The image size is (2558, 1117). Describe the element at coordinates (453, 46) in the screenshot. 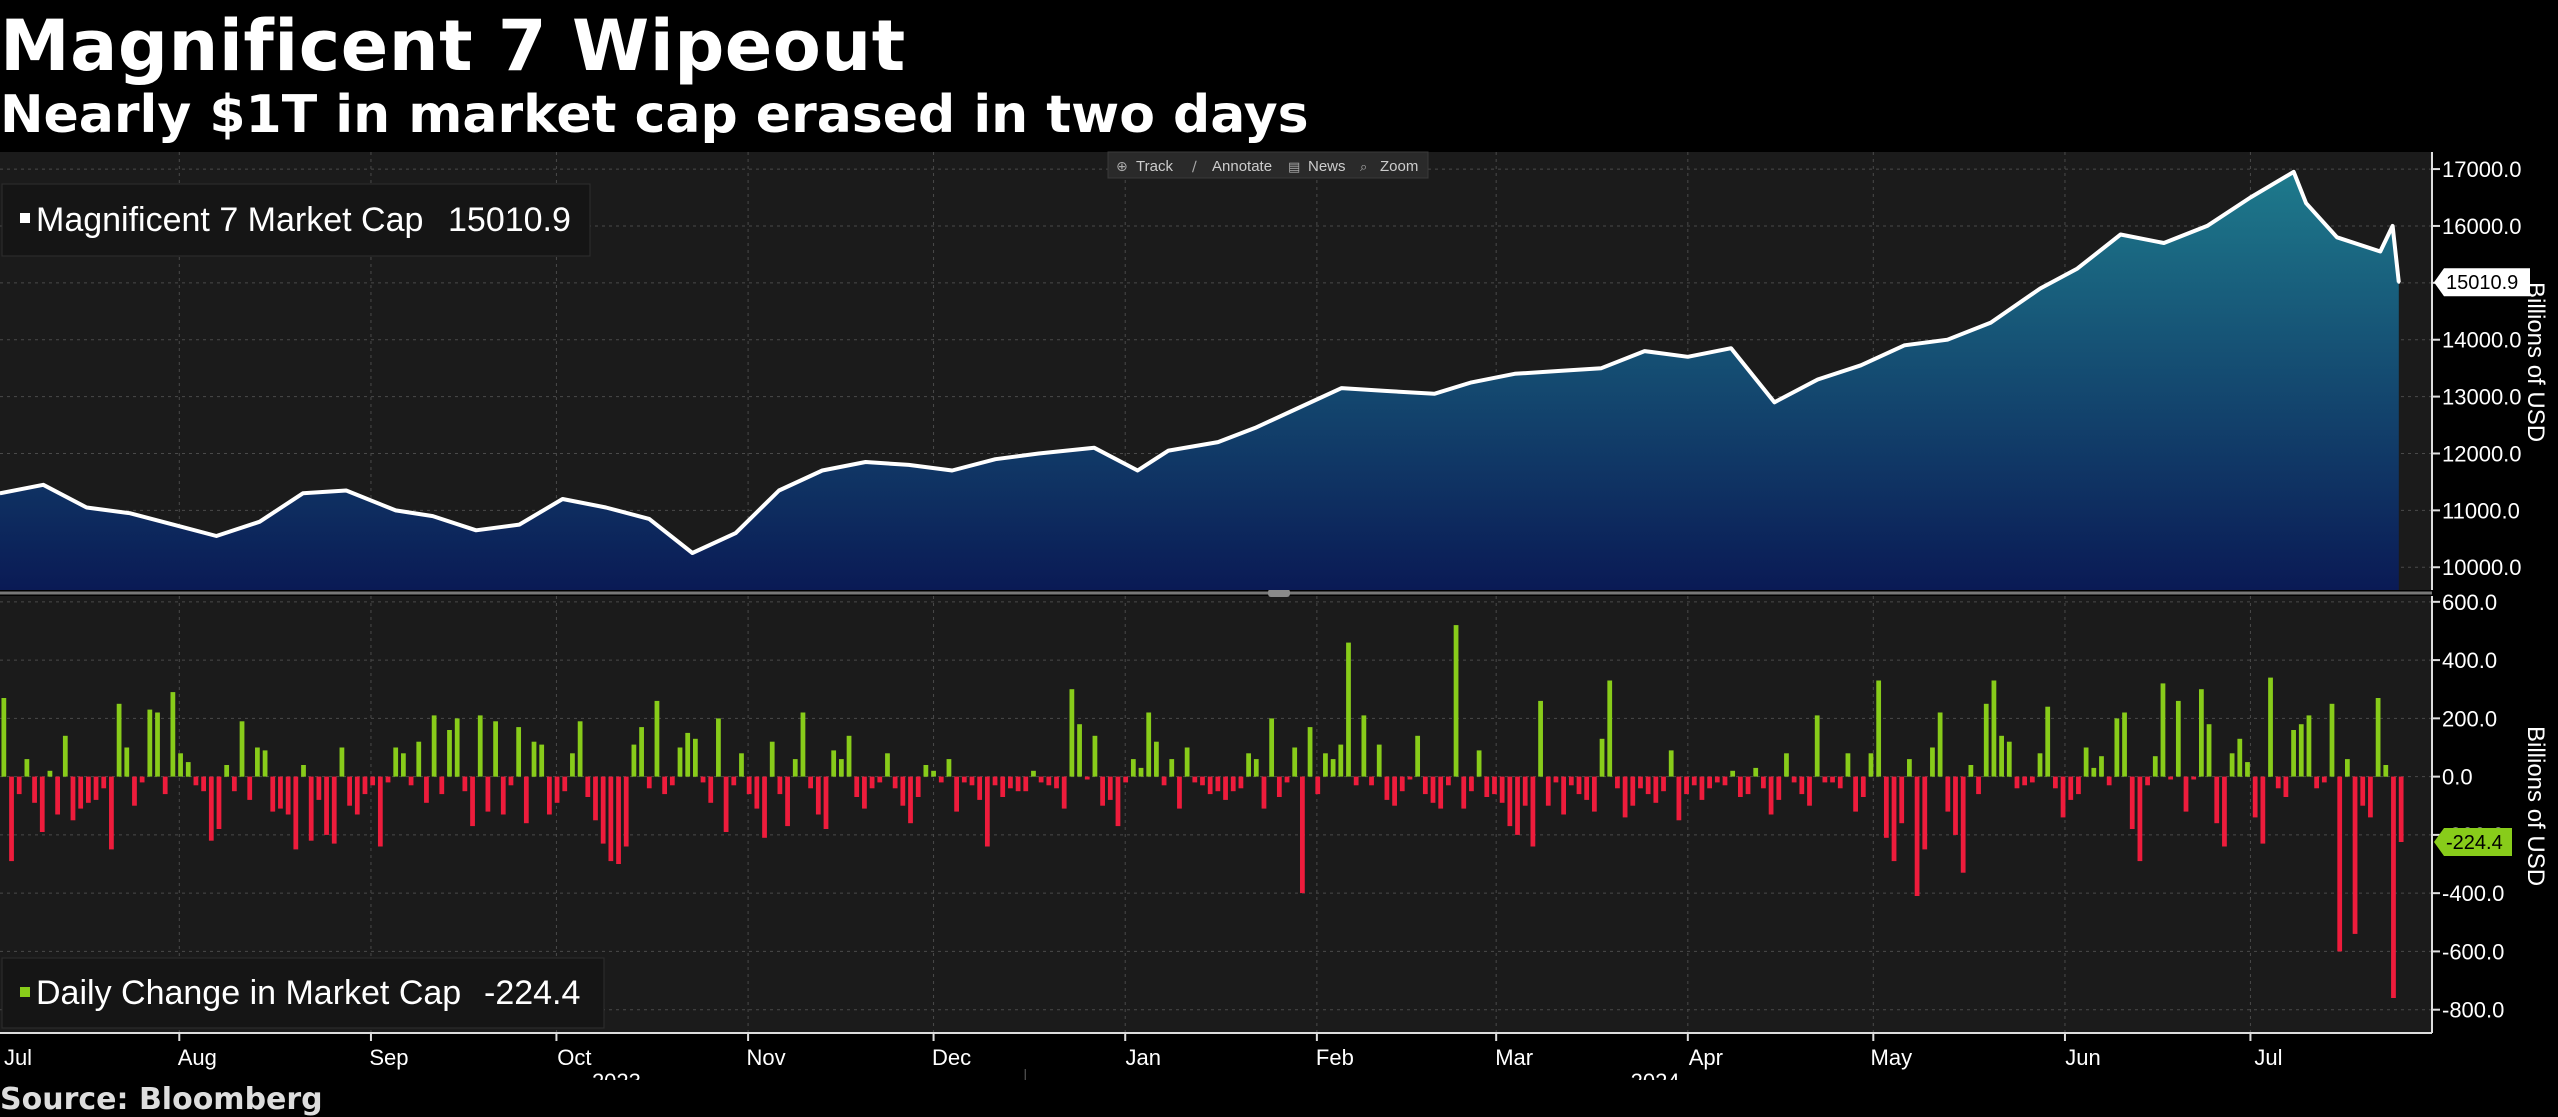

I see `chart-title: Magnificent 7 Wipeout` at that location.